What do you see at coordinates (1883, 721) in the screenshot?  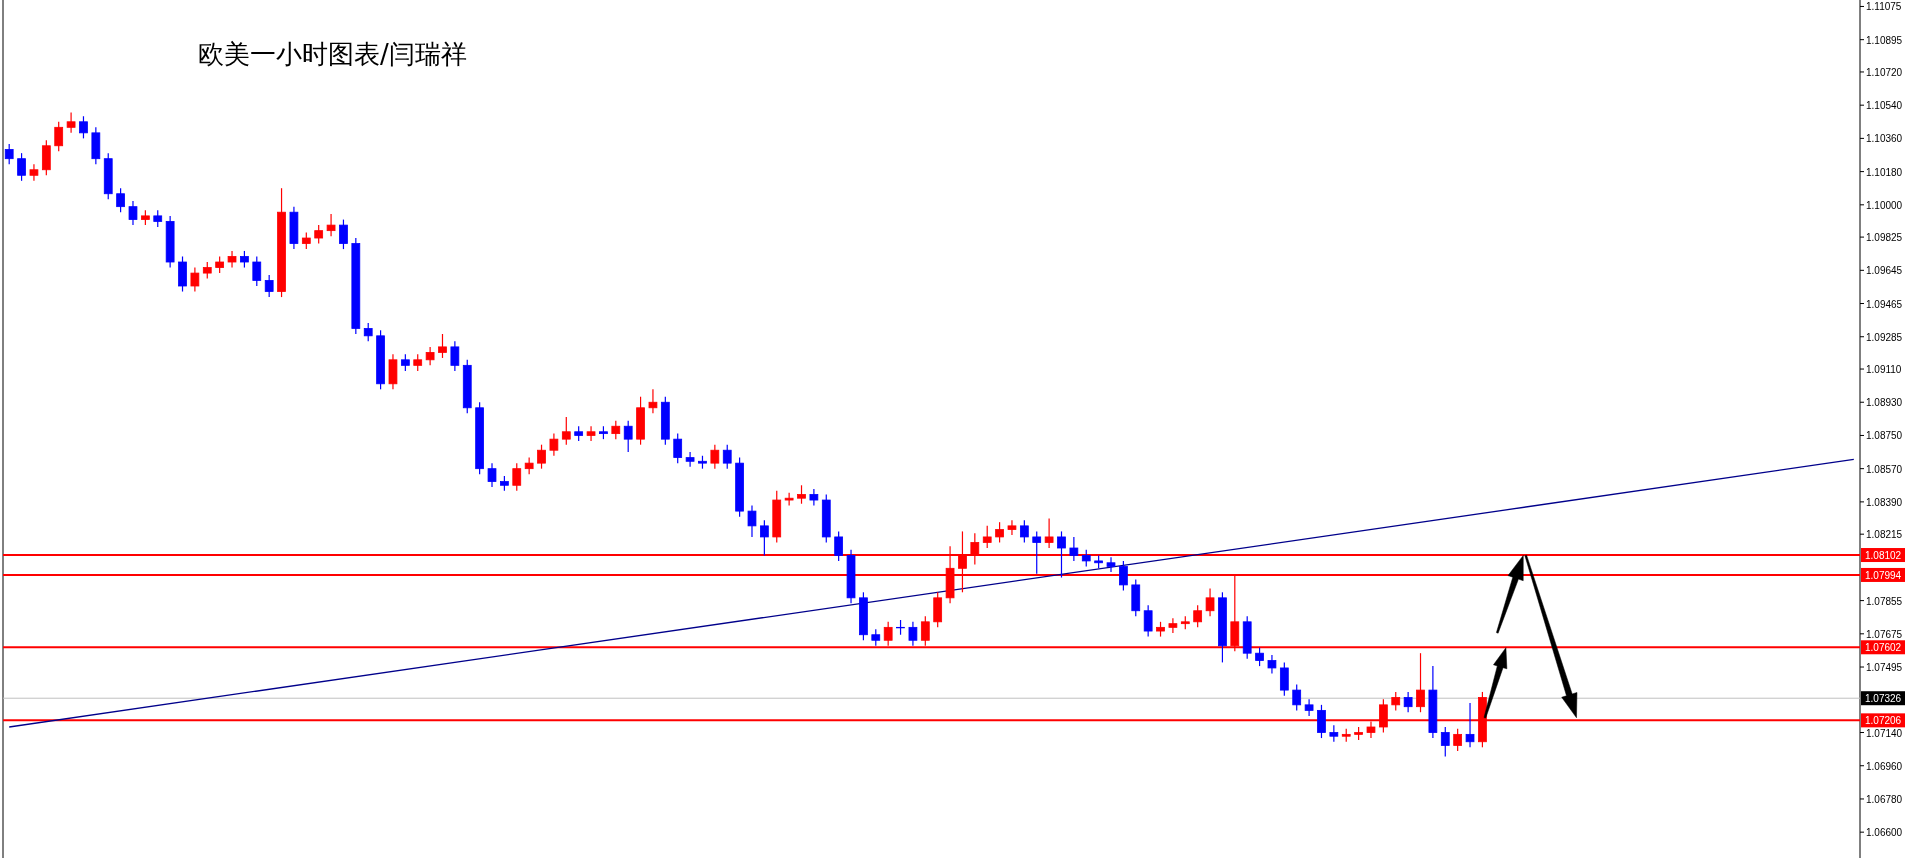 I see `ref-line-label: 1.07206` at bounding box center [1883, 721].